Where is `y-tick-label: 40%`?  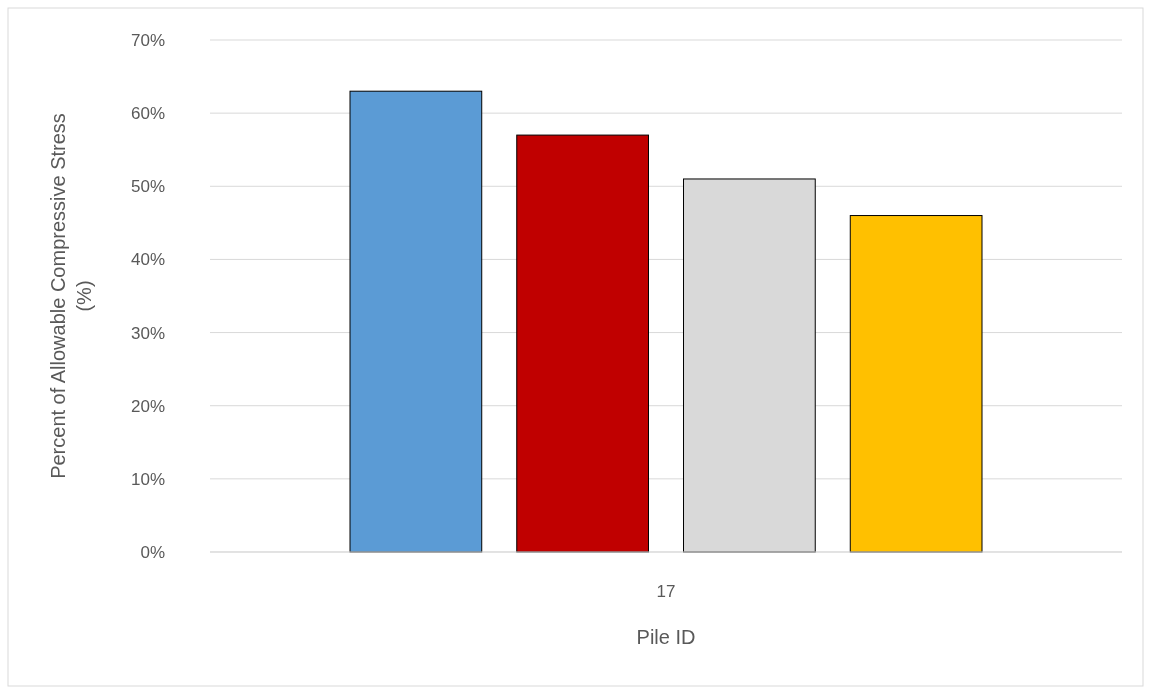 y-tick-label: 40% is located at coordinates (147, 260).